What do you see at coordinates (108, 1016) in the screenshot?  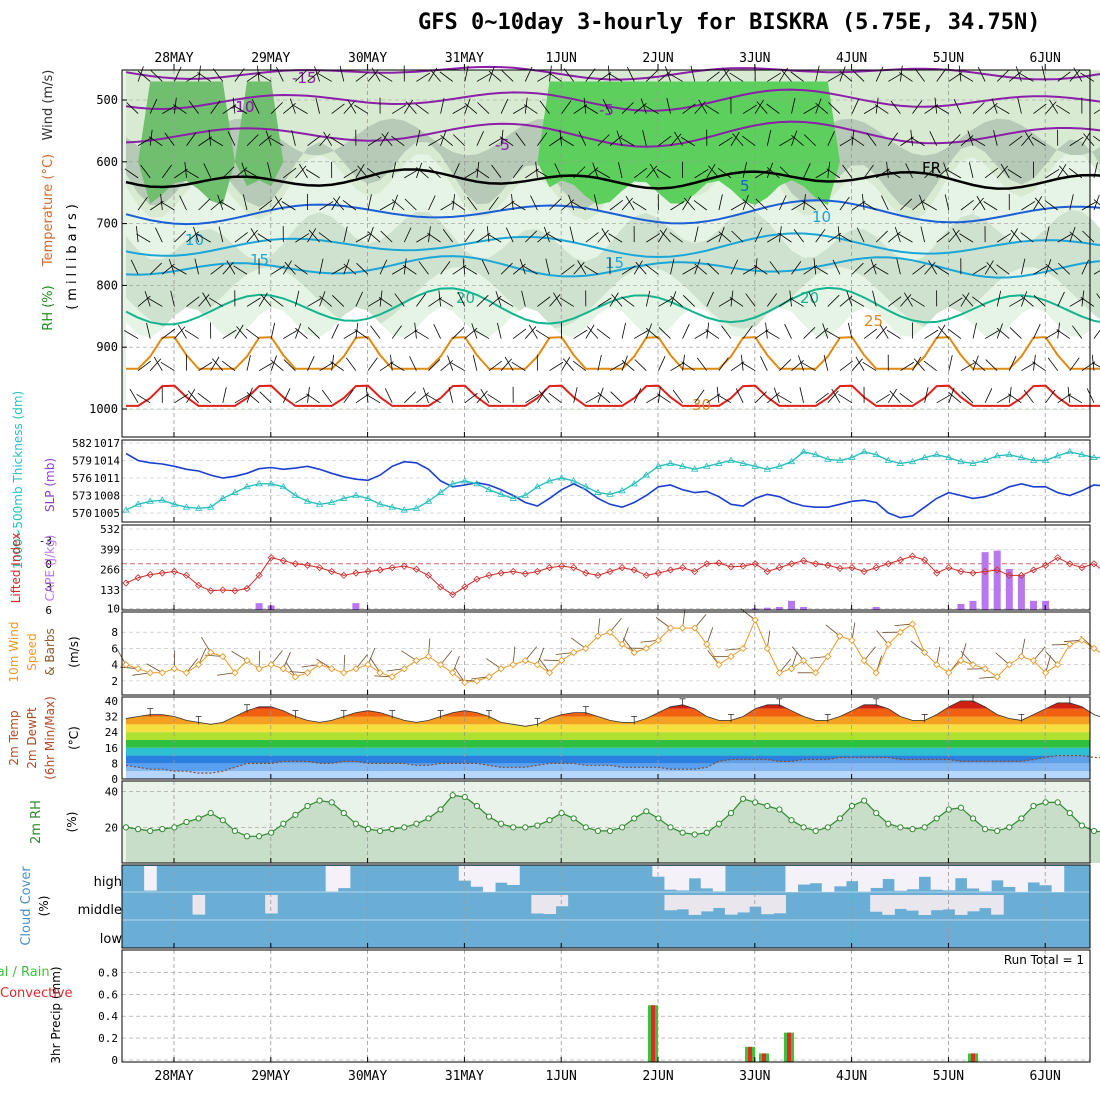 I see `precip-y-tick-label: 0.4` at bounding box center [108, 1016].